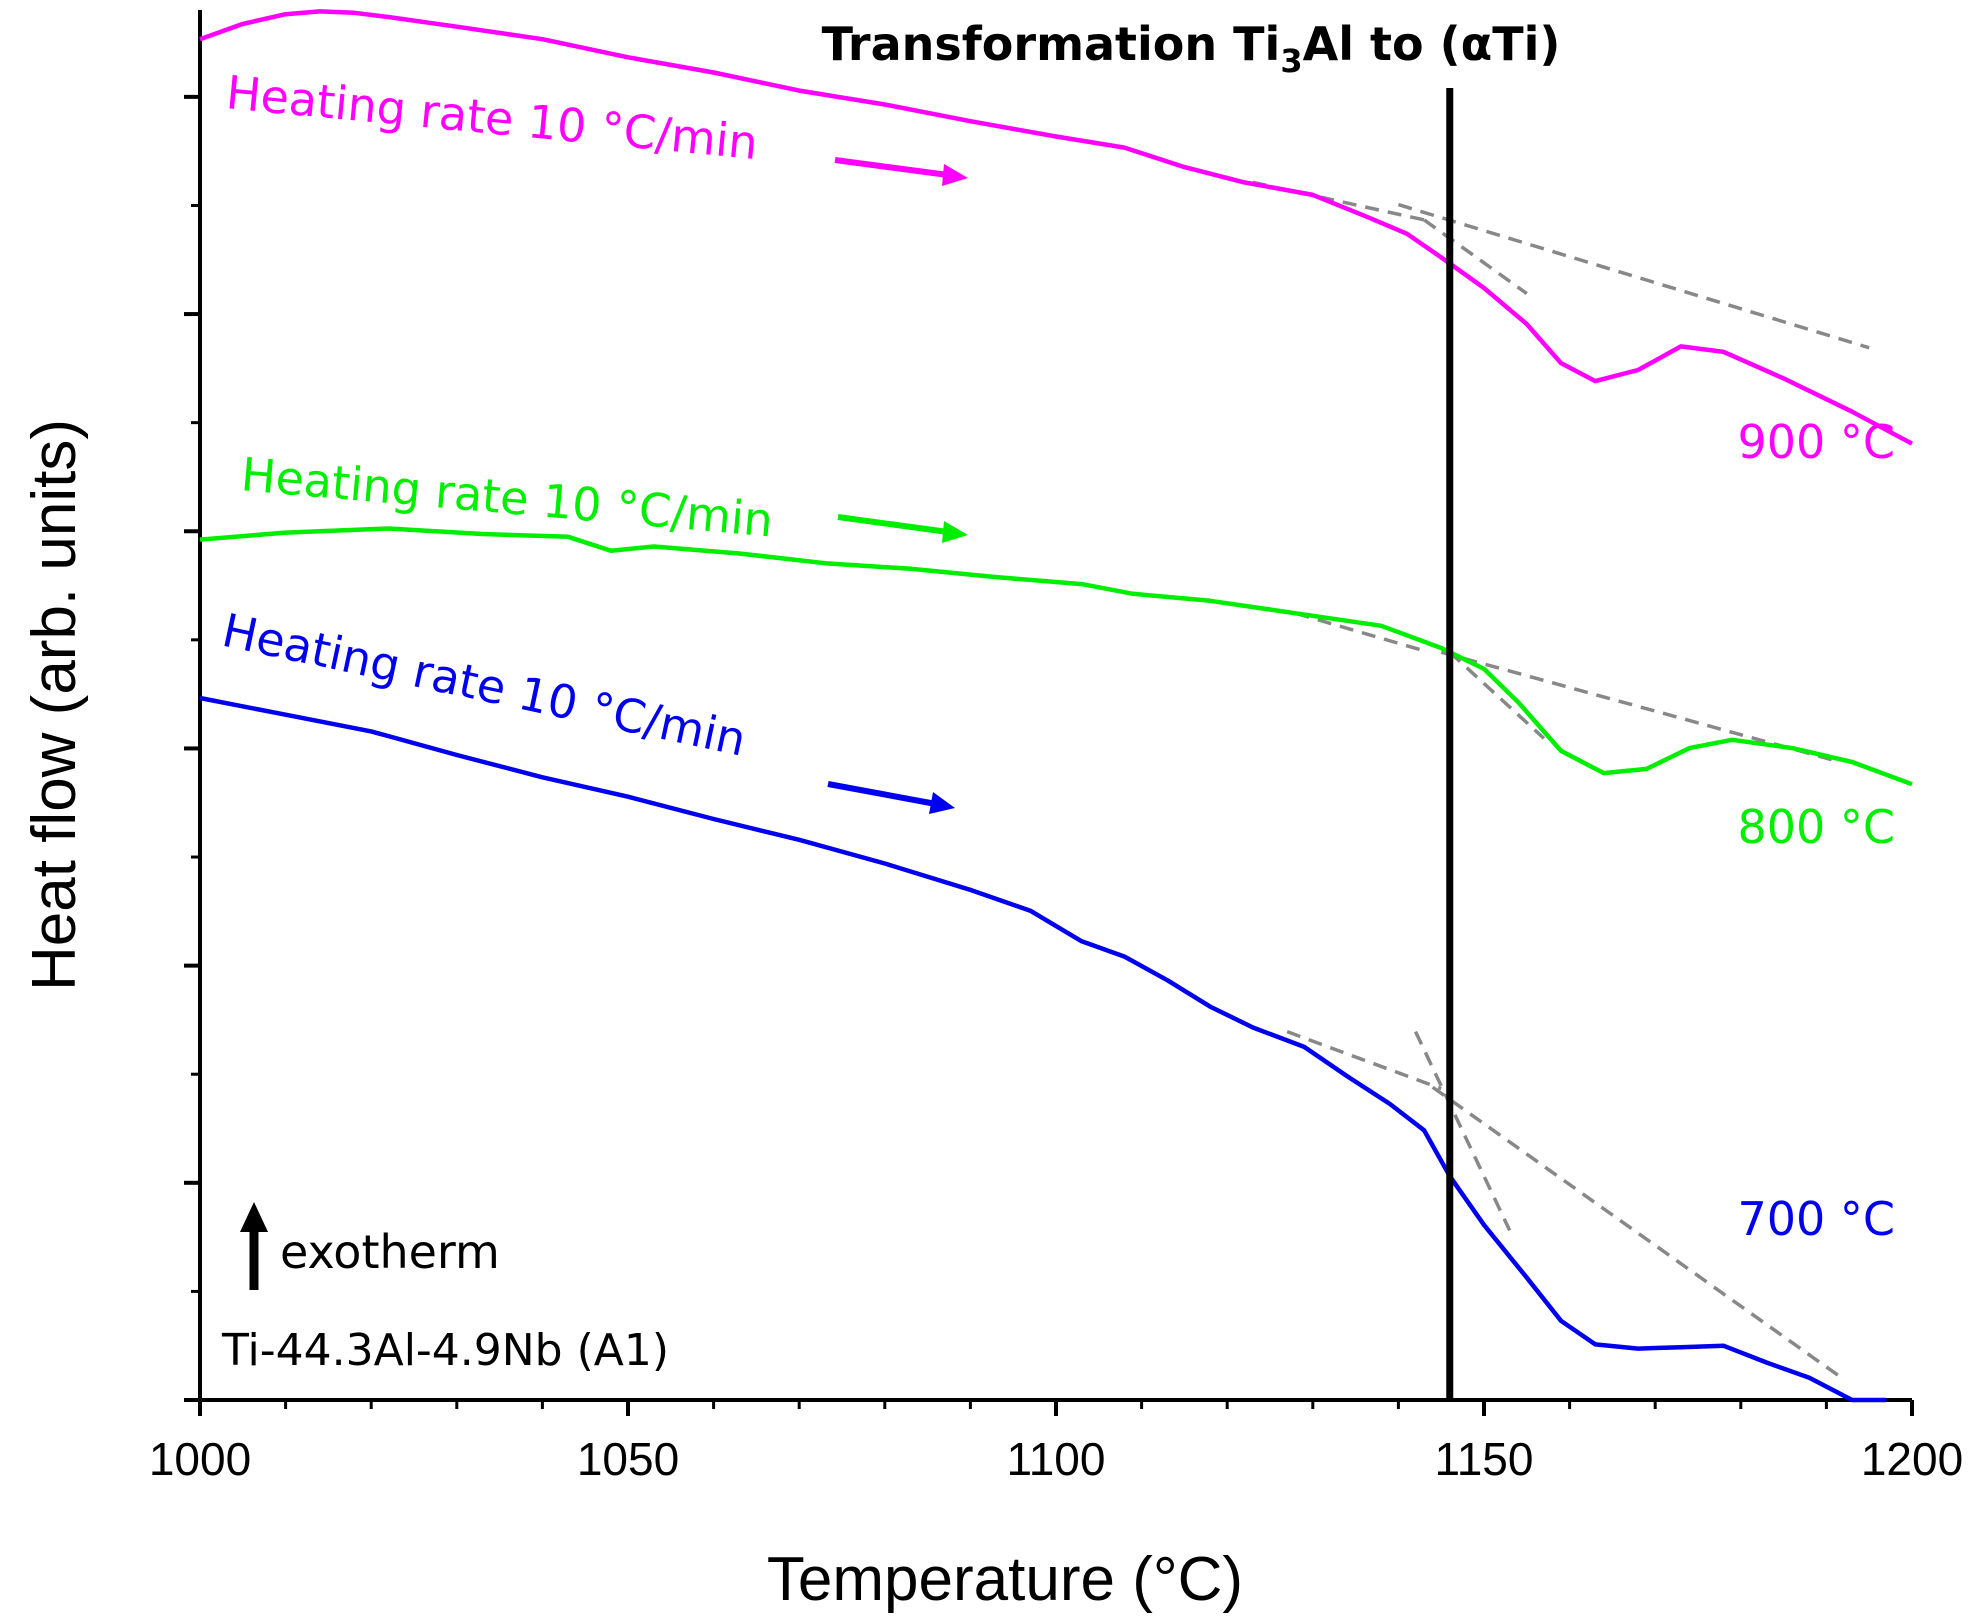 The width and height of the screenshot is (1982, 1619). I want to click on x-axis-ticks: 1000 1050 1100 1150 1200, so click(1056, 1442).